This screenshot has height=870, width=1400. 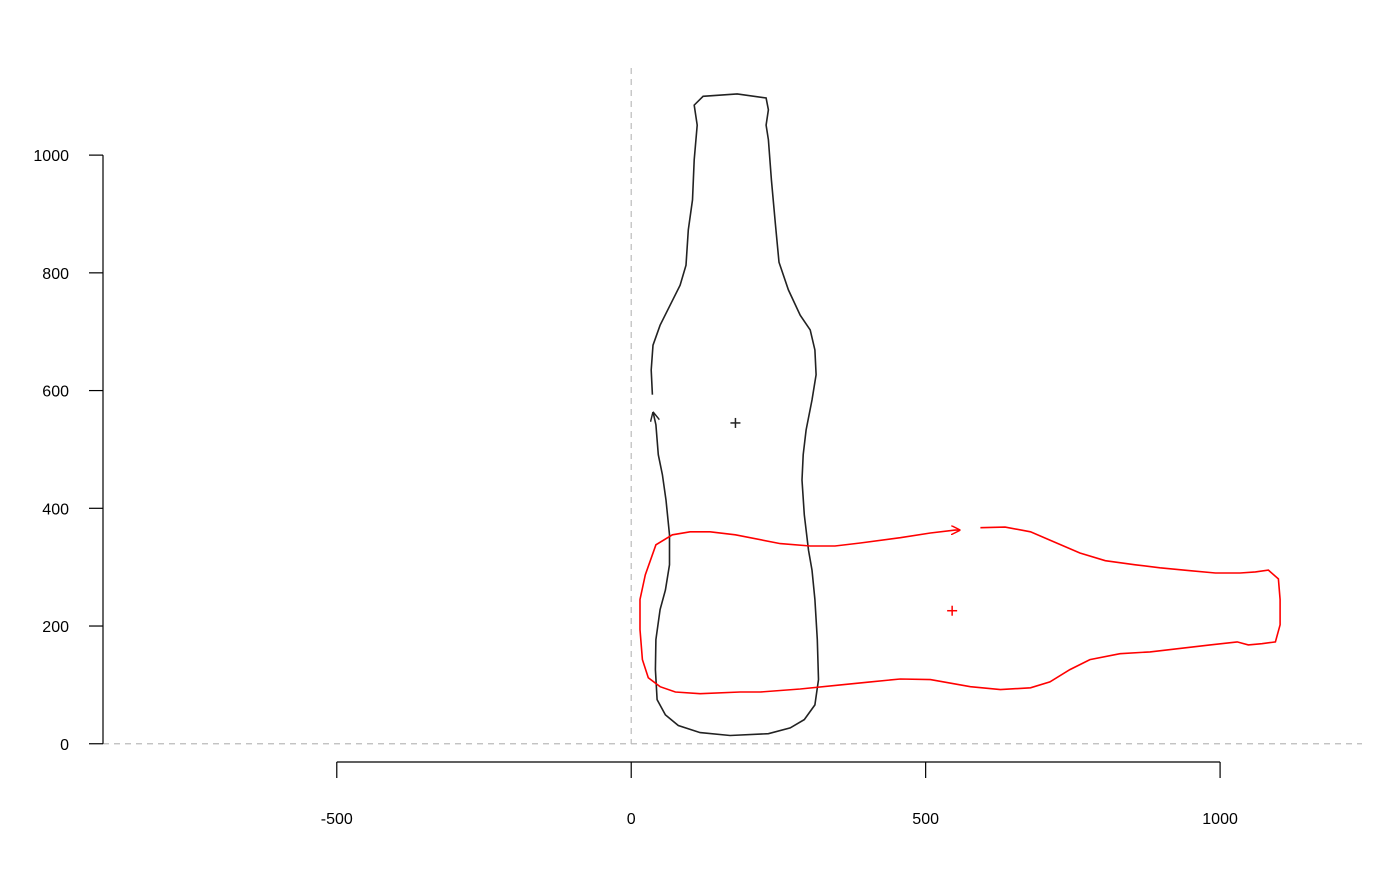 What do you see at coordinates (55, 627) in the screenshot?
I see `y-tick-label: 200` at bounding box center [55, 627].